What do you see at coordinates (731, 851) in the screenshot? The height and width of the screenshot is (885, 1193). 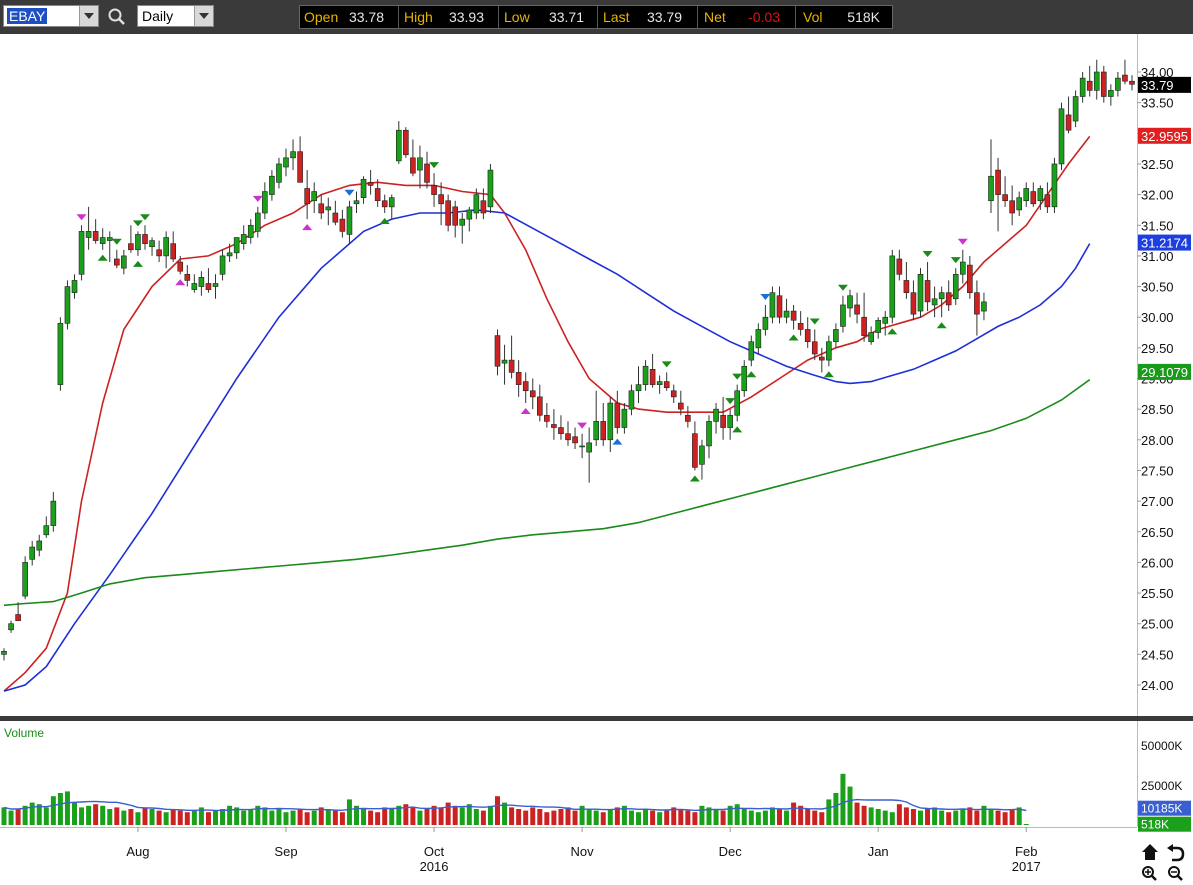 I see `month-label: Dec` at bounding box center [731, 851].